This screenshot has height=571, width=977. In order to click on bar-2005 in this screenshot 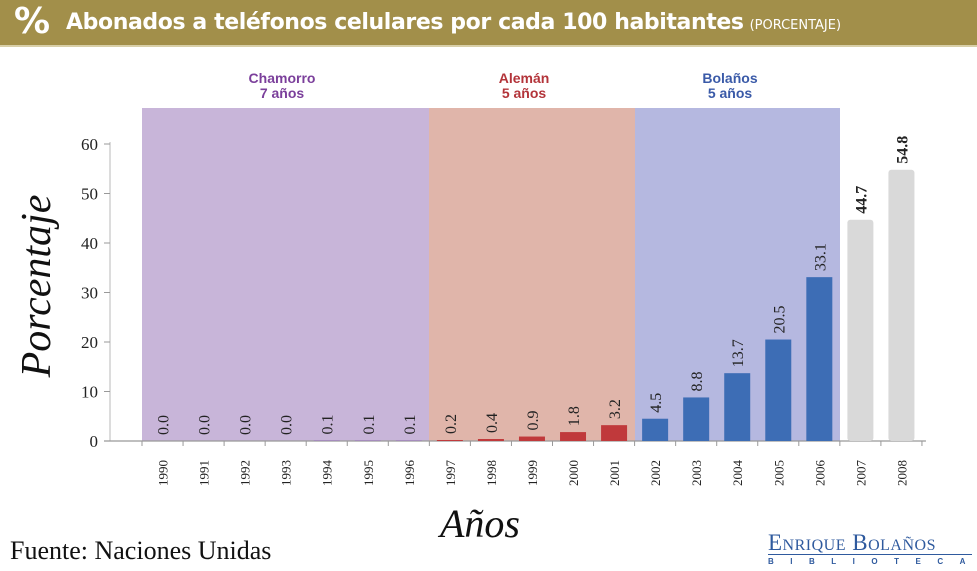, I will do `click(778, 390)`.